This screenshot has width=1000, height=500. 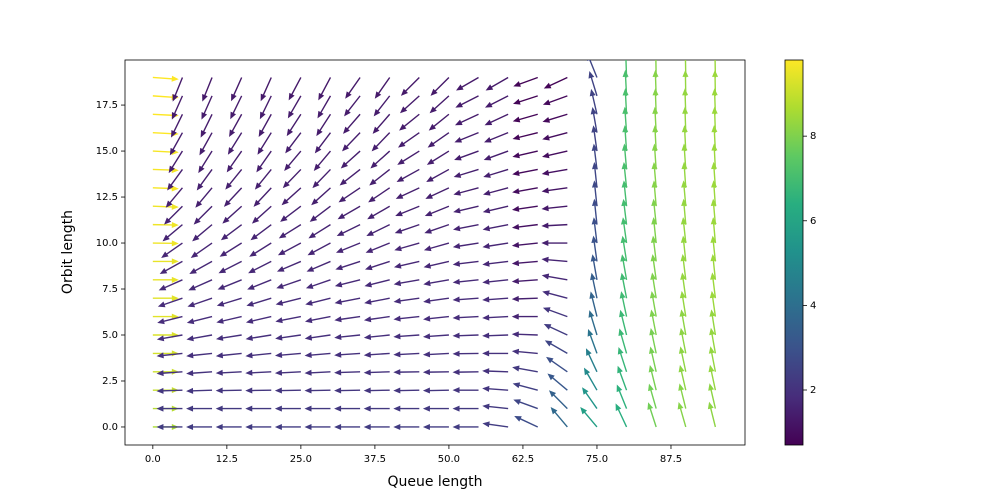 What do you see at coordinates (107, 197) in the screenshot?
I see `y-tick-label: 12.5` at bounding box center [107, 197].